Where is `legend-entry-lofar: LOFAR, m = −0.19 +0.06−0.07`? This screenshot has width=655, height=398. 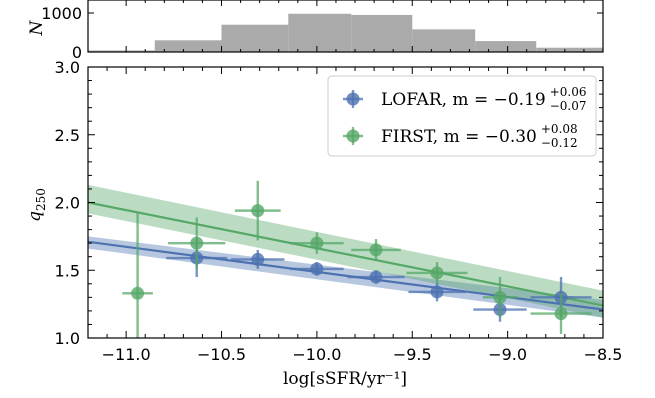
legend-entry-lofar: LOFAR, m = −0.19 +0.06−0.07 is located at coordinates (464, 99).